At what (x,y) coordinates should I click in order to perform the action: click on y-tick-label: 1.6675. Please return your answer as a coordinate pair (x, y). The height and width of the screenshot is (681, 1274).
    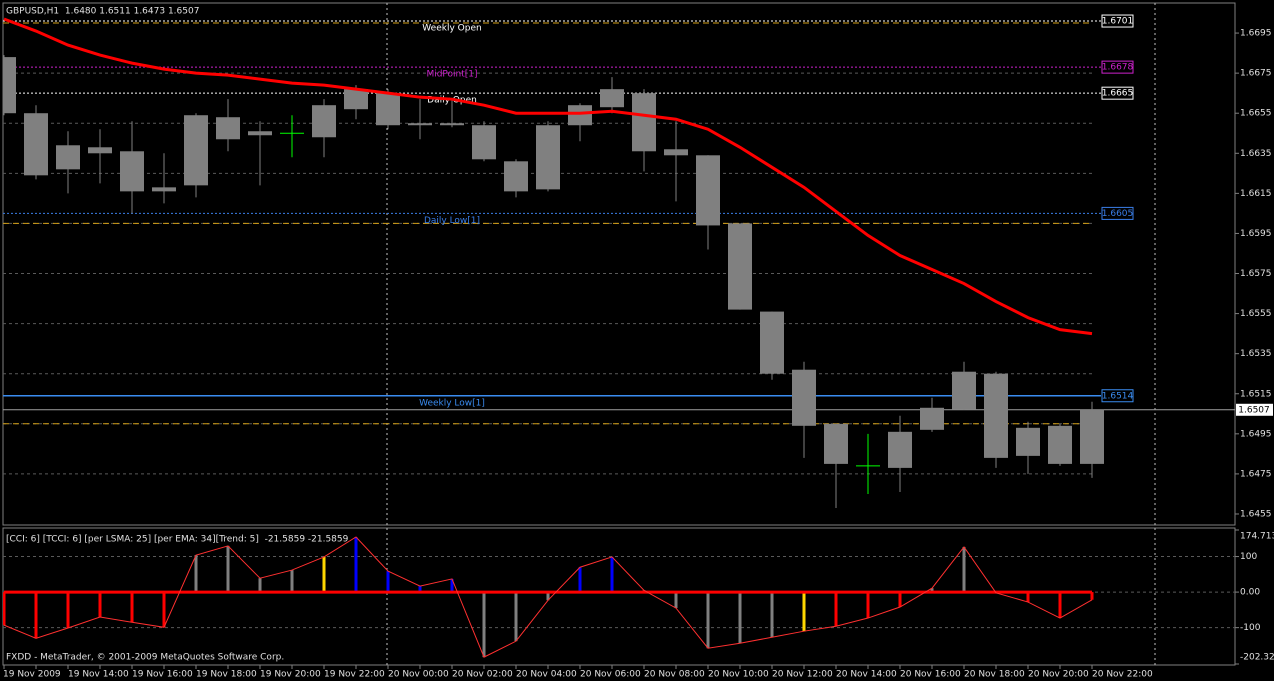
    Looking at the image, I should click on (1256, 74).